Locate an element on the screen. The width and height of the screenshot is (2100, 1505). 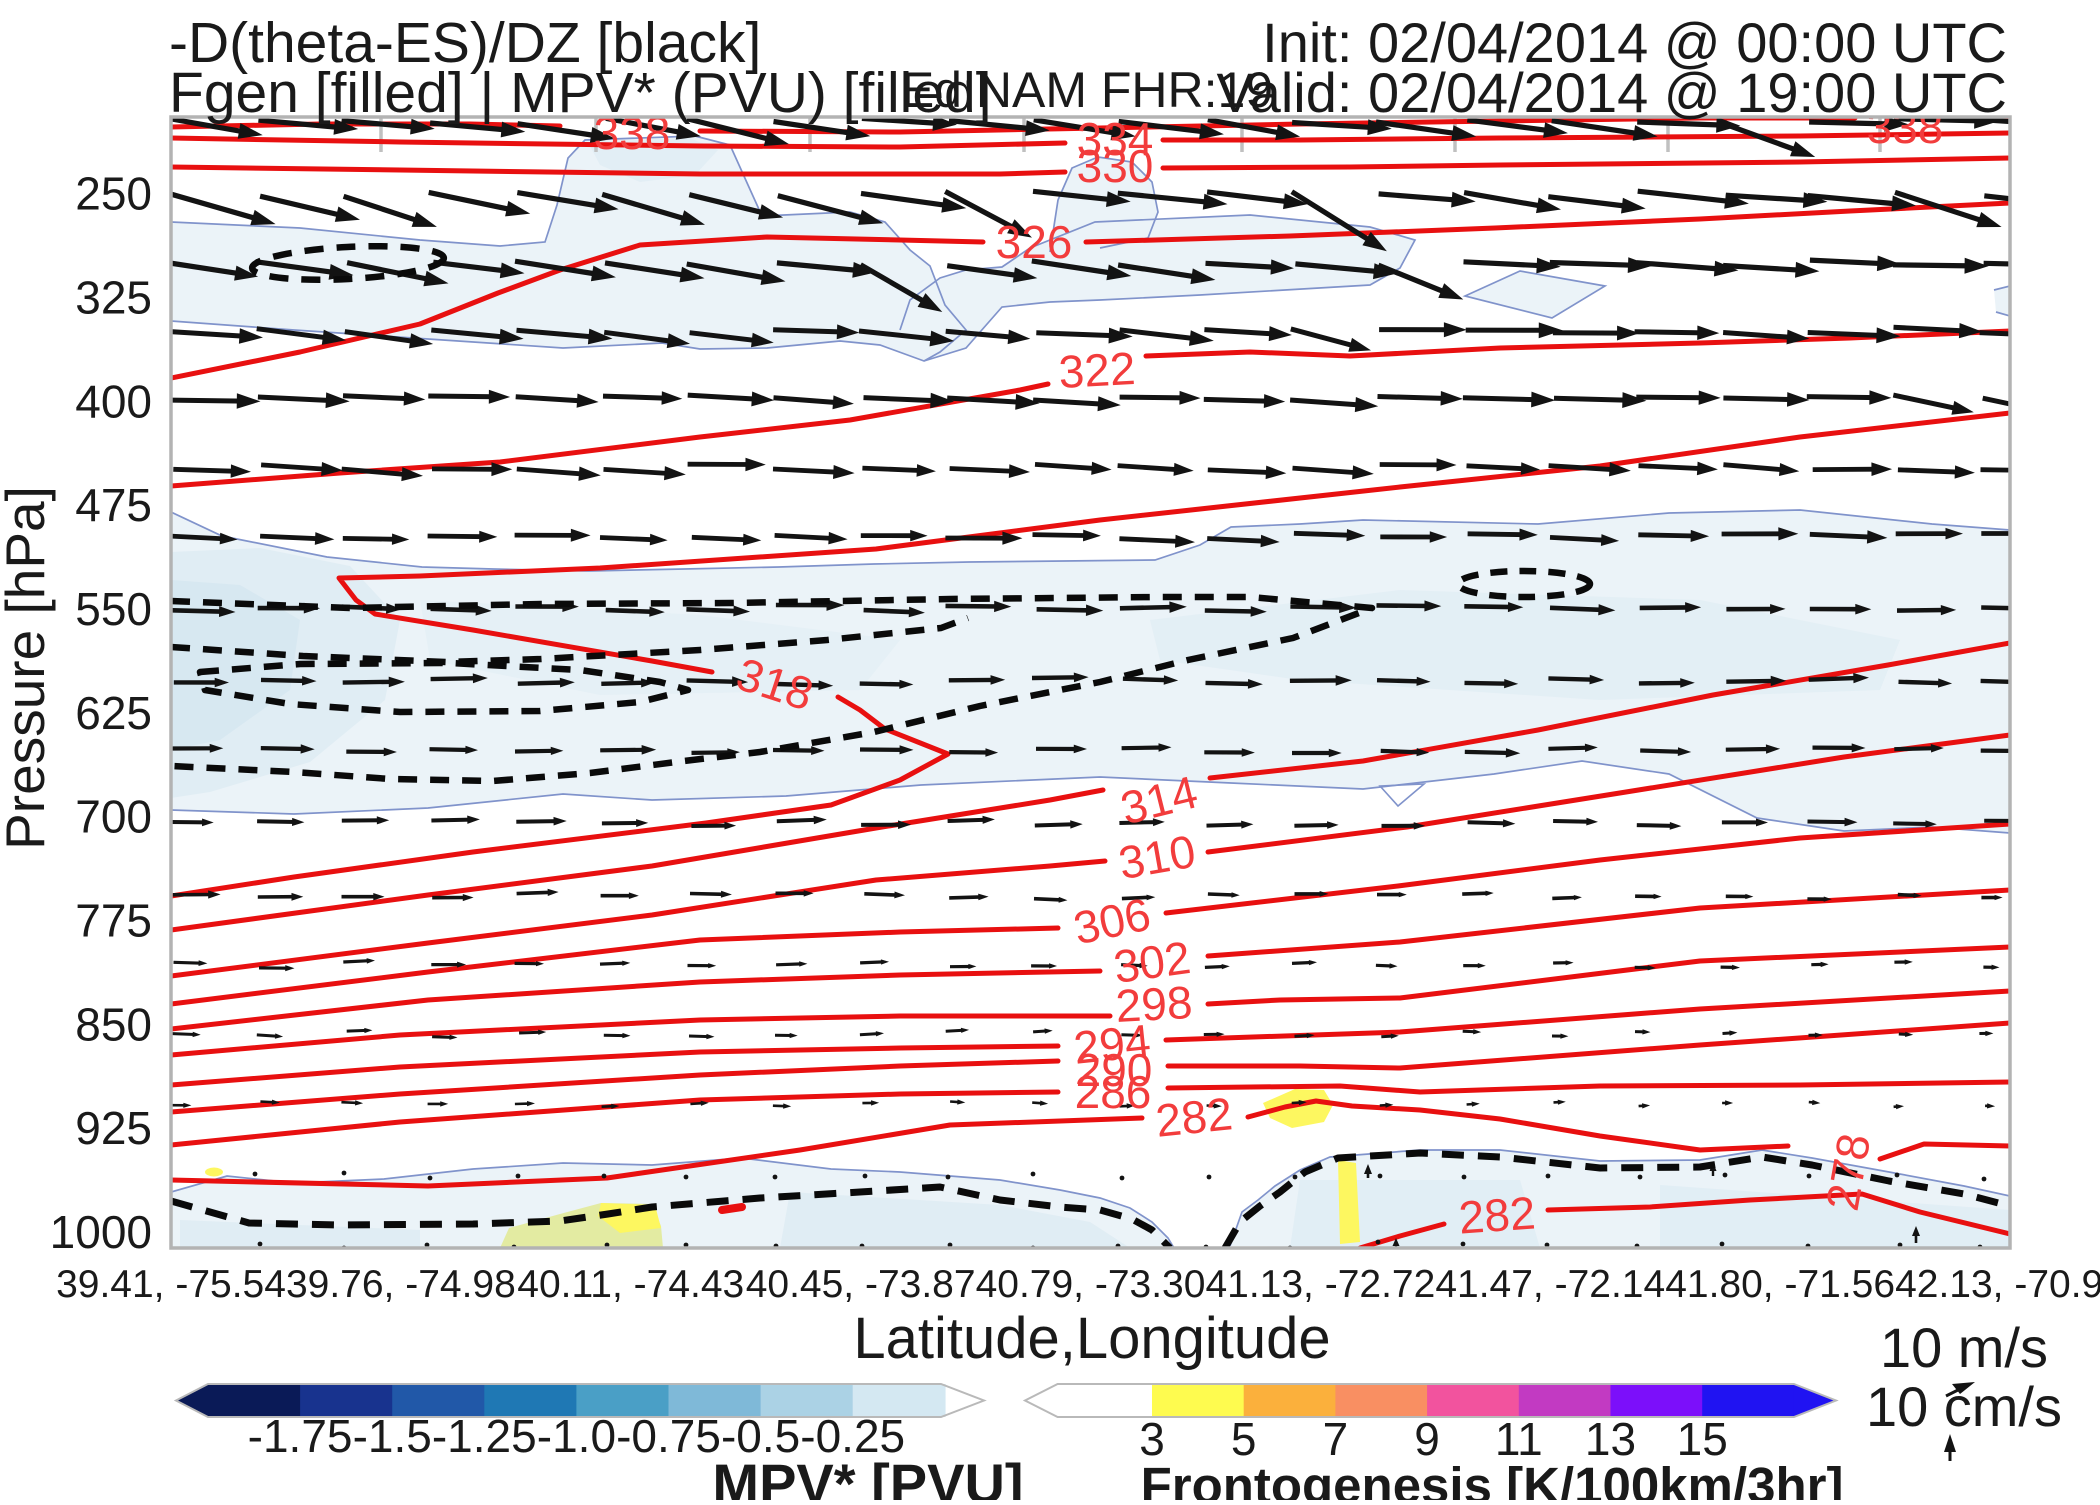
svg-text: 15 is located at coordinates (1702, 1439).